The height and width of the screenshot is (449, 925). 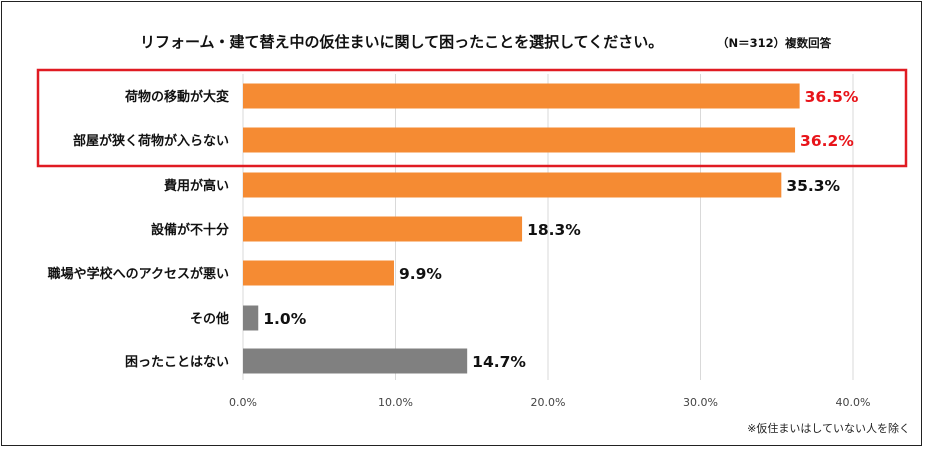 What do you see at coordinates (832, 97) in the screenshot?
I see `data-label: 36.5%` at bounding box center [832, 97].